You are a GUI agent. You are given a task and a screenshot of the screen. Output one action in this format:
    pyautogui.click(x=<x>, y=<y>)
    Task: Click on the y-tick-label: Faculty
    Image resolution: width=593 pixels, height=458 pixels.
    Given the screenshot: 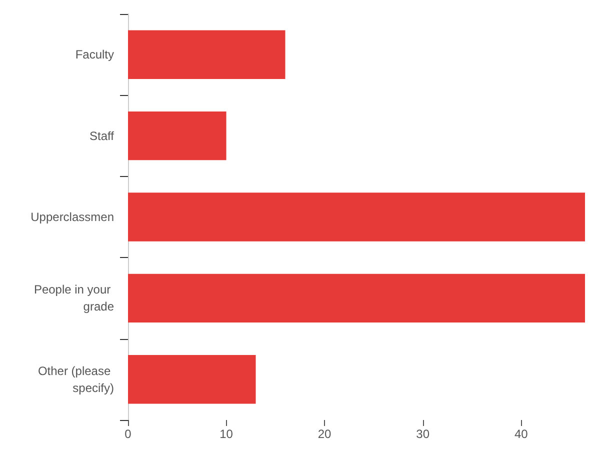 What is the action you would take?
    pyautogui.click(x=94, y=55)
    